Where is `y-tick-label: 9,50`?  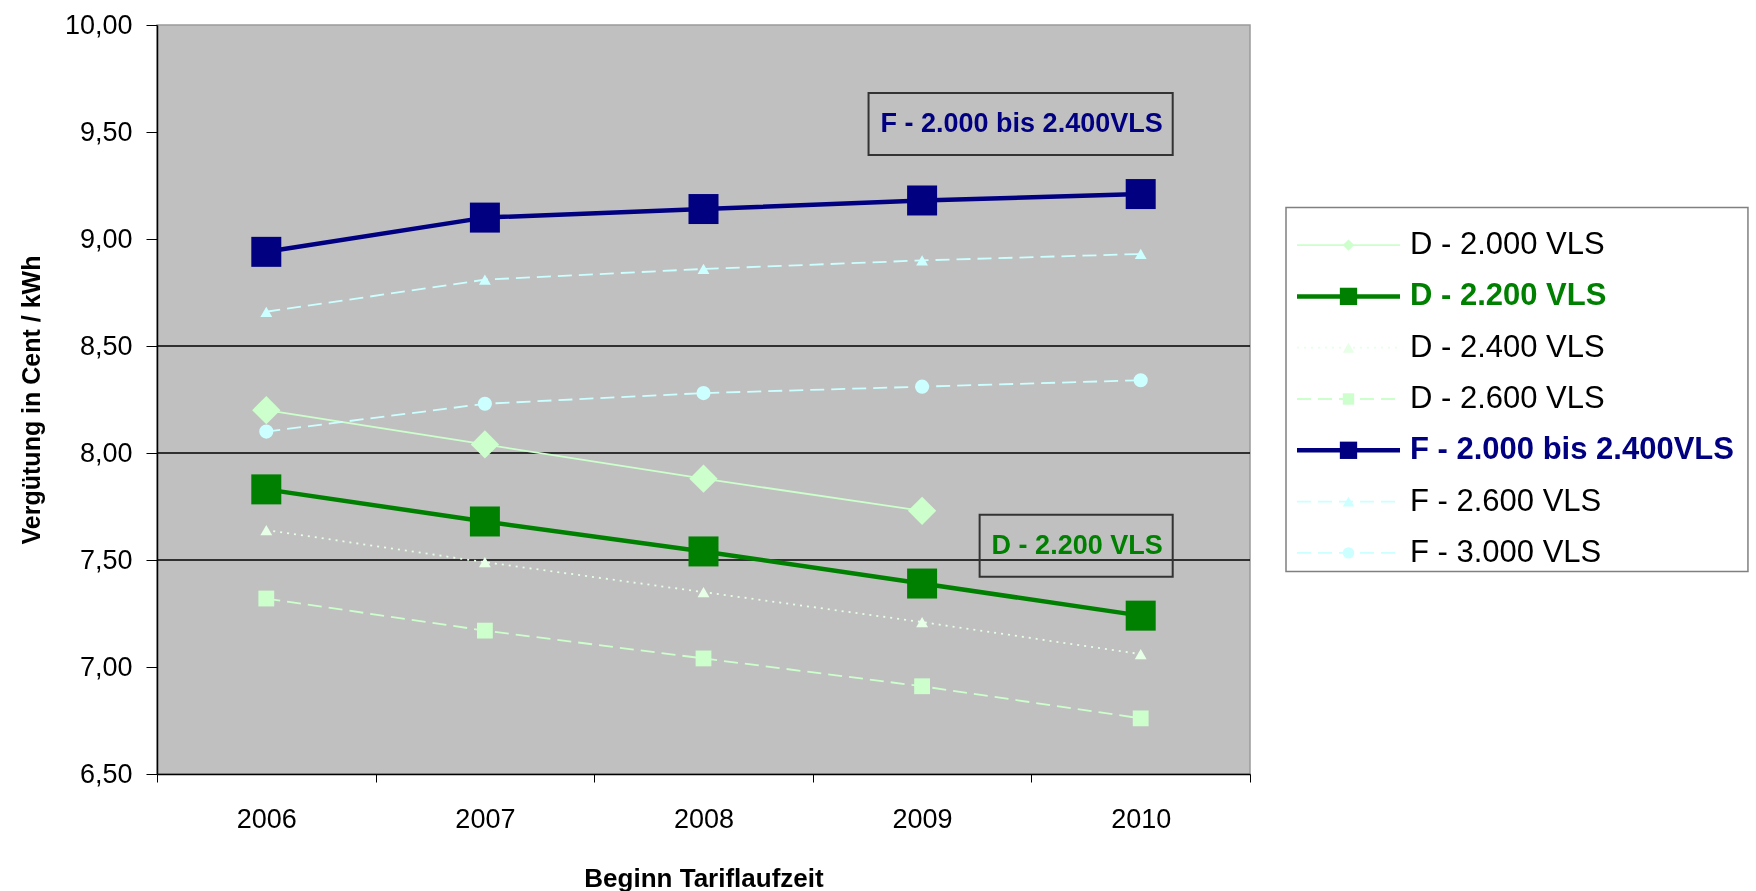 y-tick-label: 9,50 is located at coordinates (106, 131).